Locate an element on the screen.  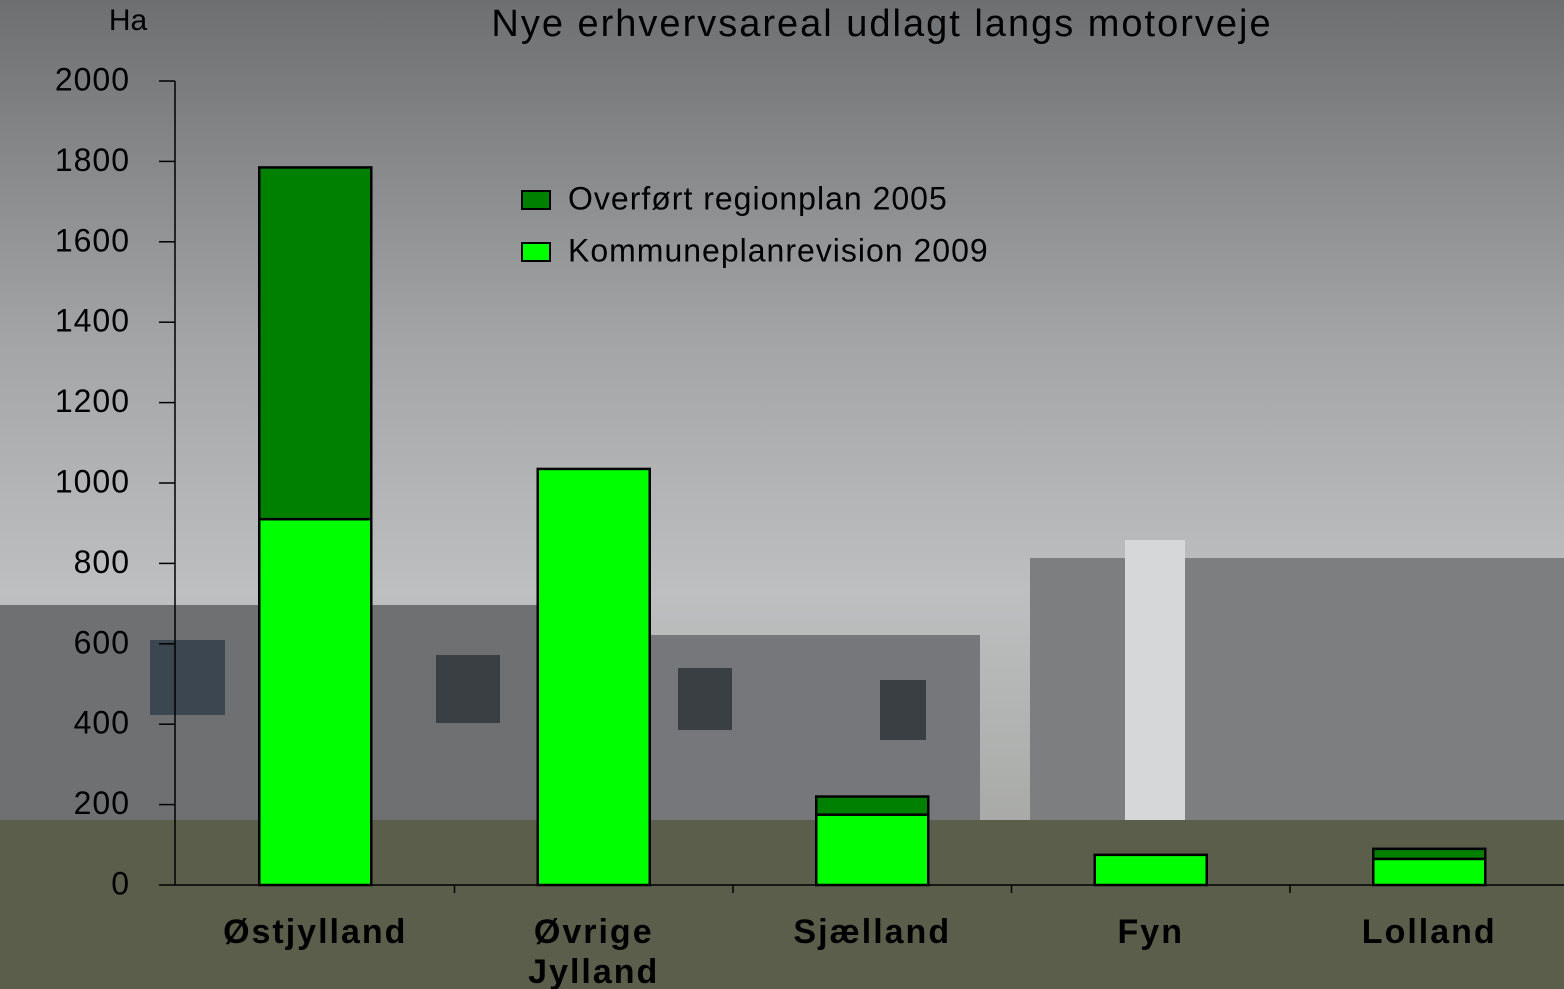
legend-label: Kommuneplanrevision 2009 is located at coordinates (778, 250).